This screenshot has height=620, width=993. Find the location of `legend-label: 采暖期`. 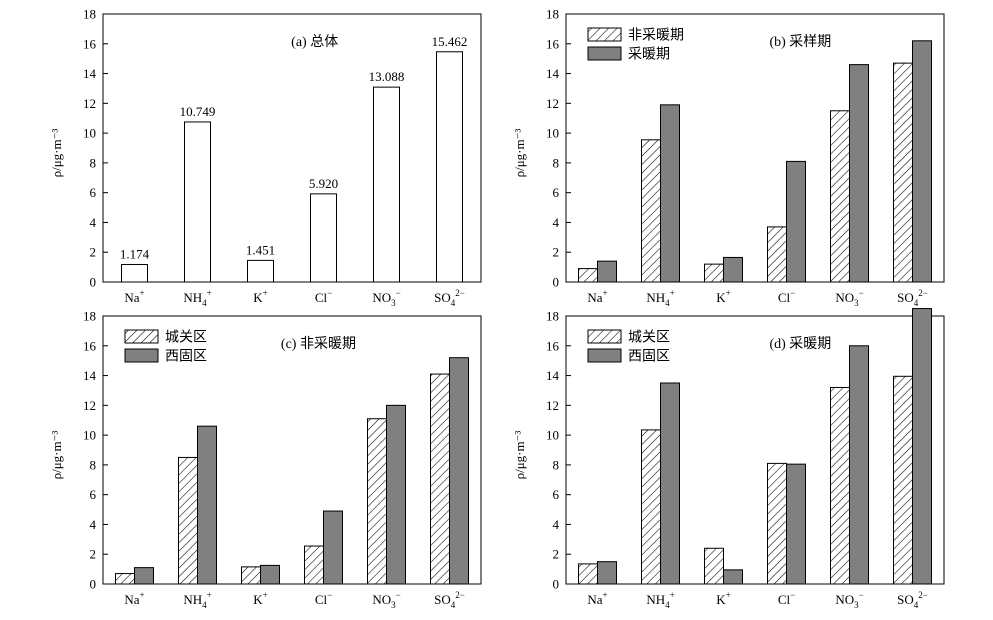

legend-label: 采暖期 is located at coordinates (649, 55).